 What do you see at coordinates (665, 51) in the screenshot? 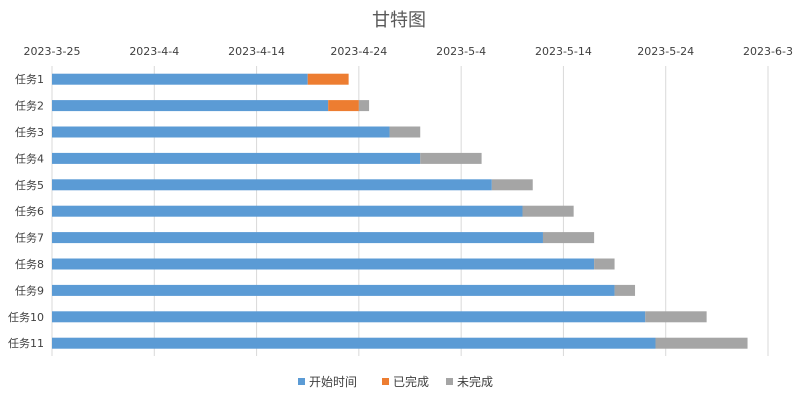
I see `x-tick-label: 2023-5-24` at bounding box center [665, 51].